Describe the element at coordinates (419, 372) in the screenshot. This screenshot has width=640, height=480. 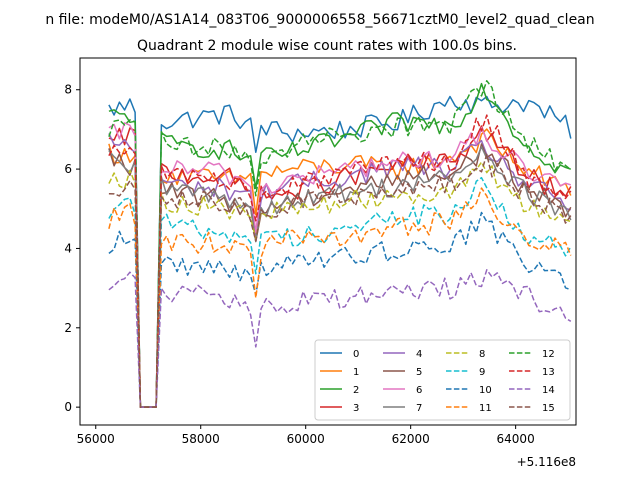
I see `legend-label: 5` at that location.